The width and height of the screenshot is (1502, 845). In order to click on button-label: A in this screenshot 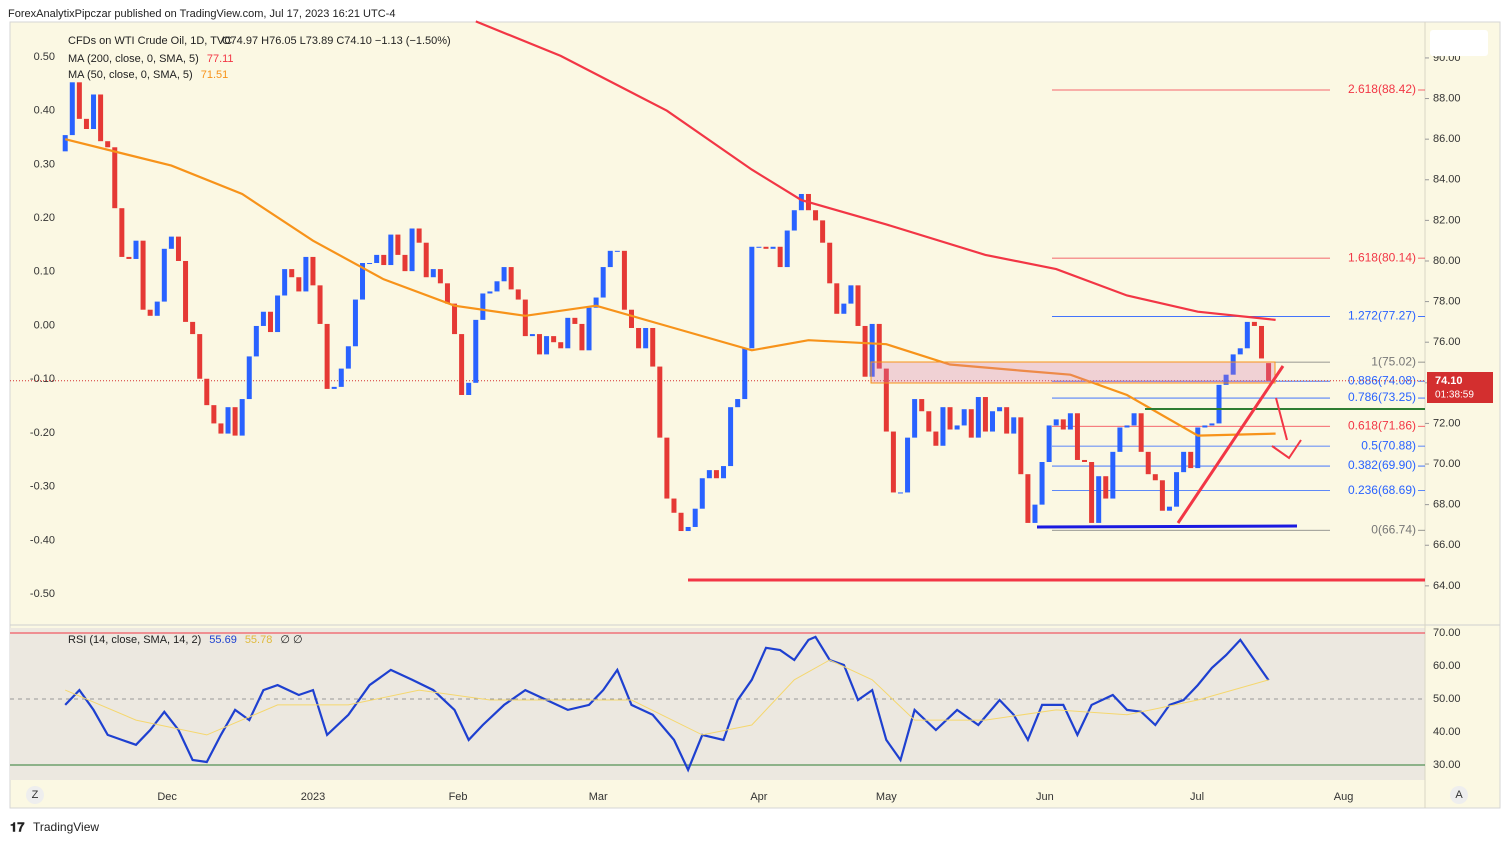, I will do `click(1459, 795)`.